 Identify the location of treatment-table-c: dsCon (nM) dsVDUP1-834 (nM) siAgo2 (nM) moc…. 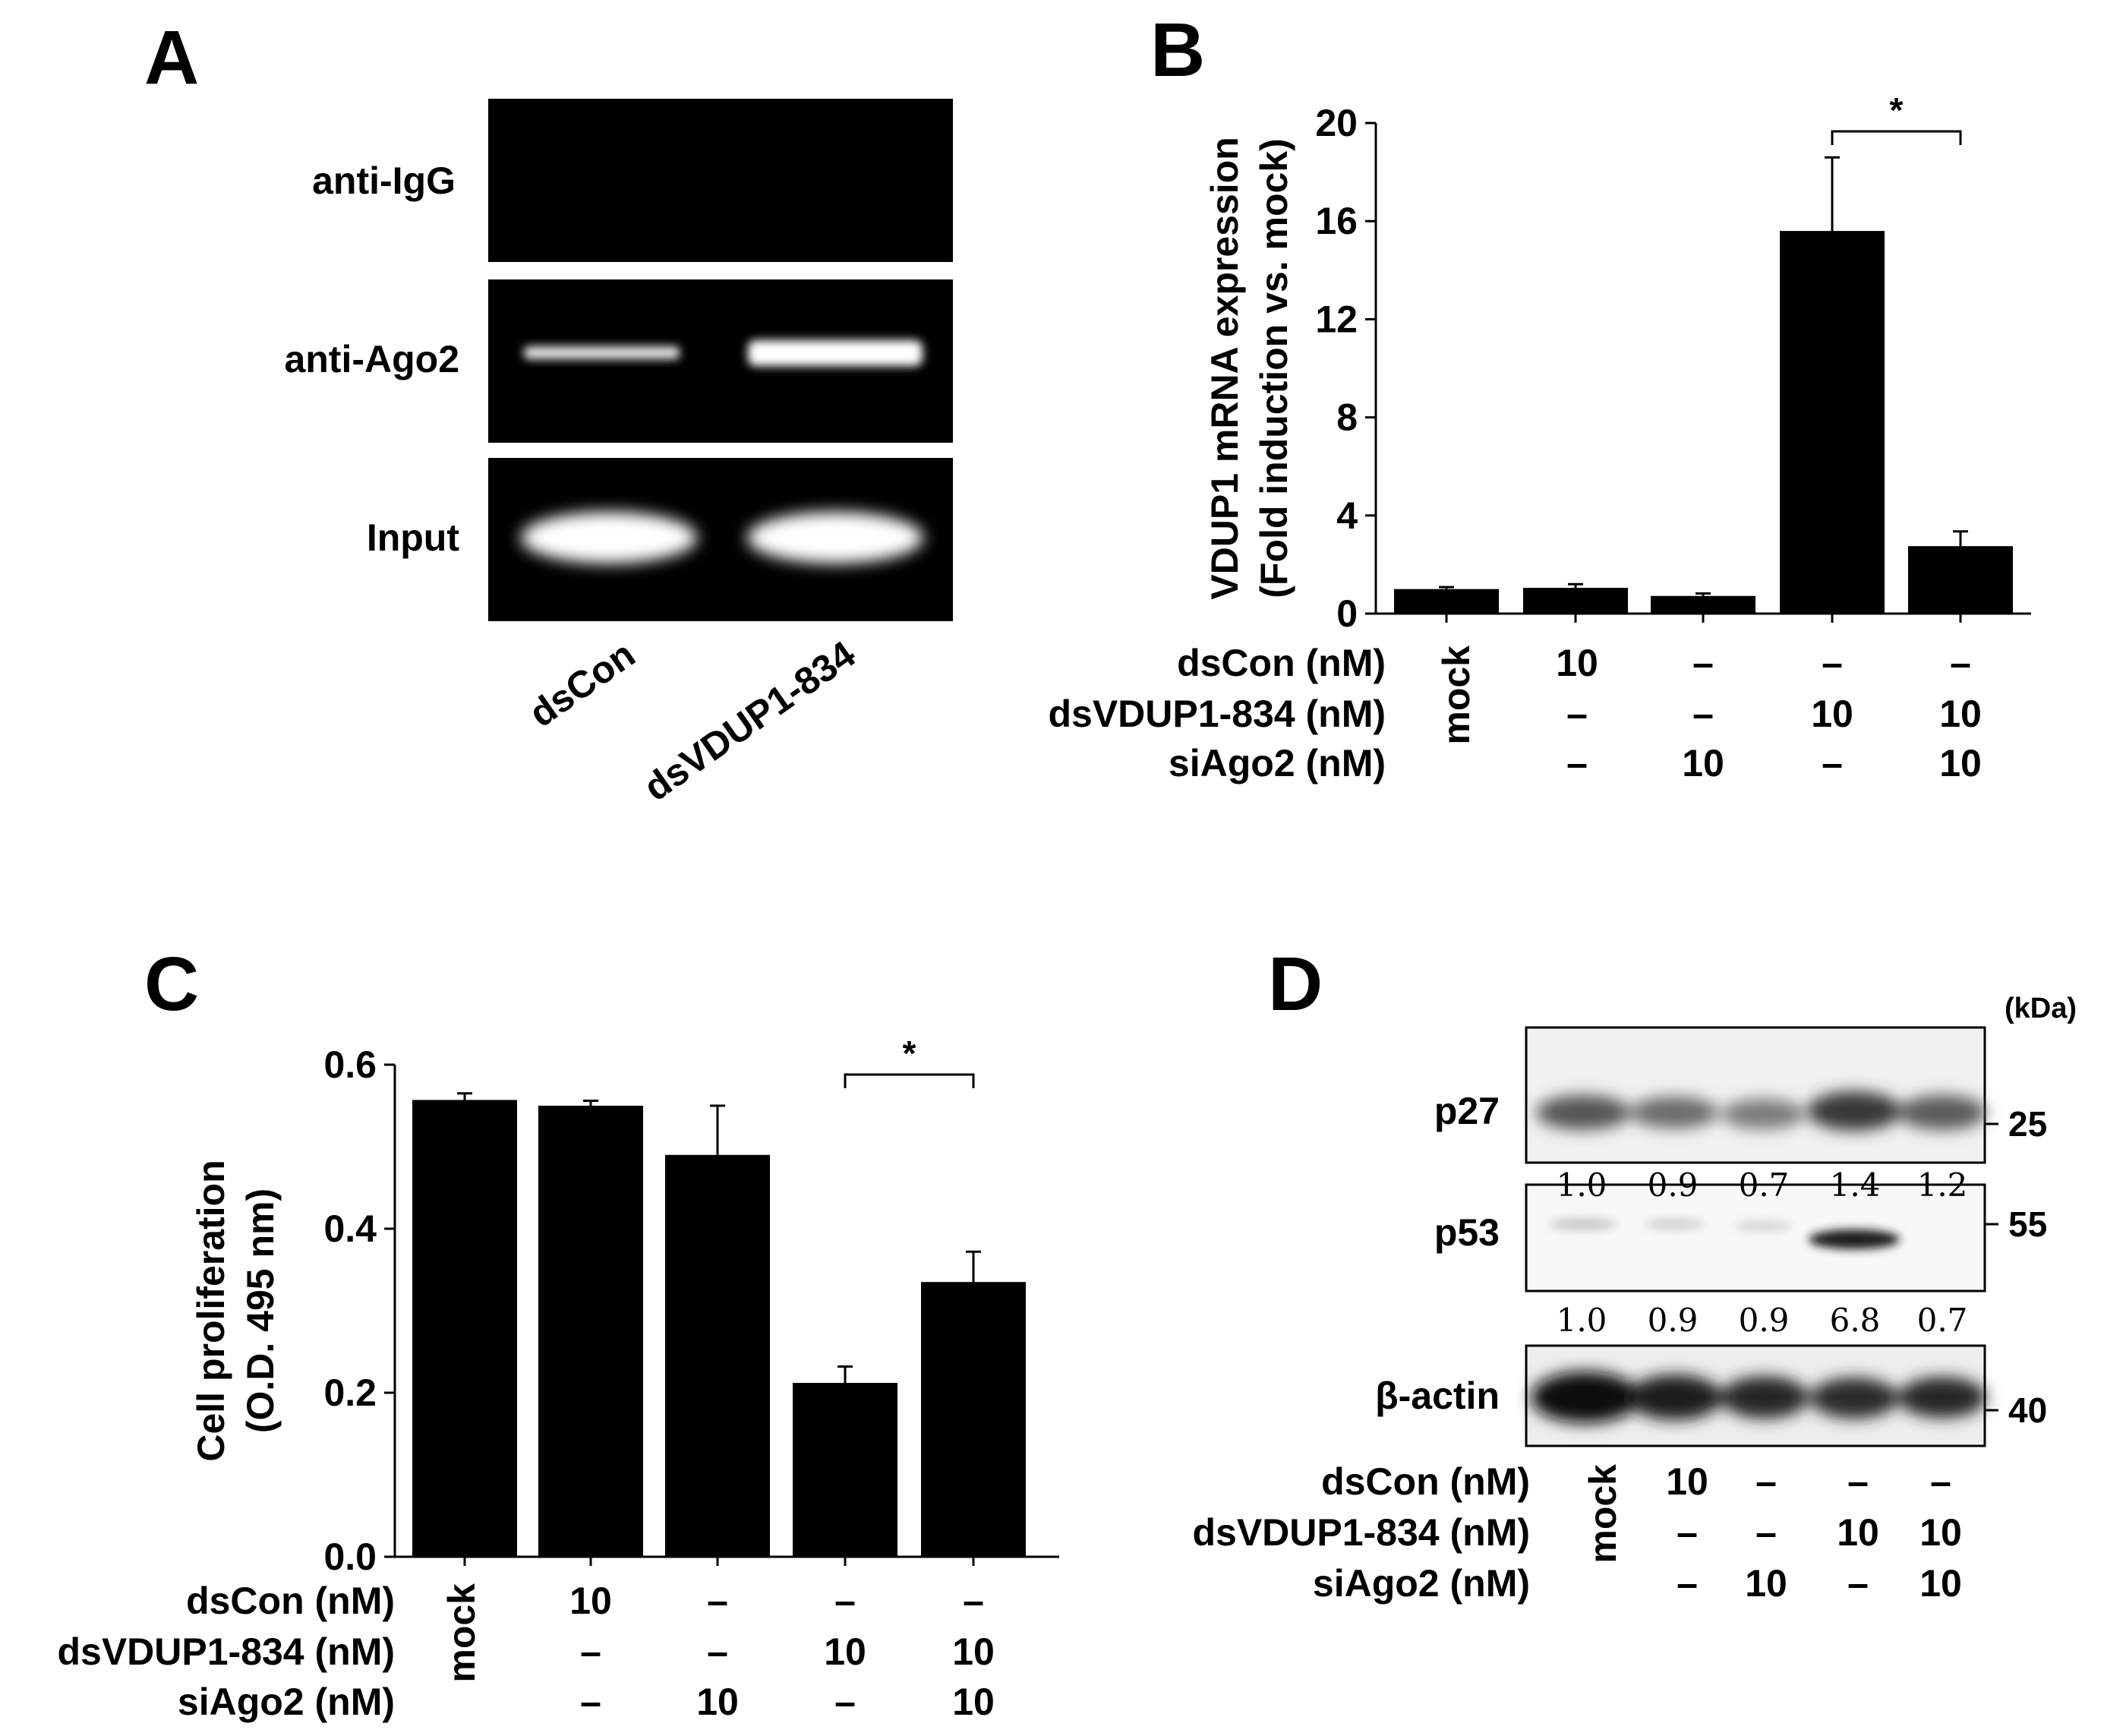
(525, 1652).